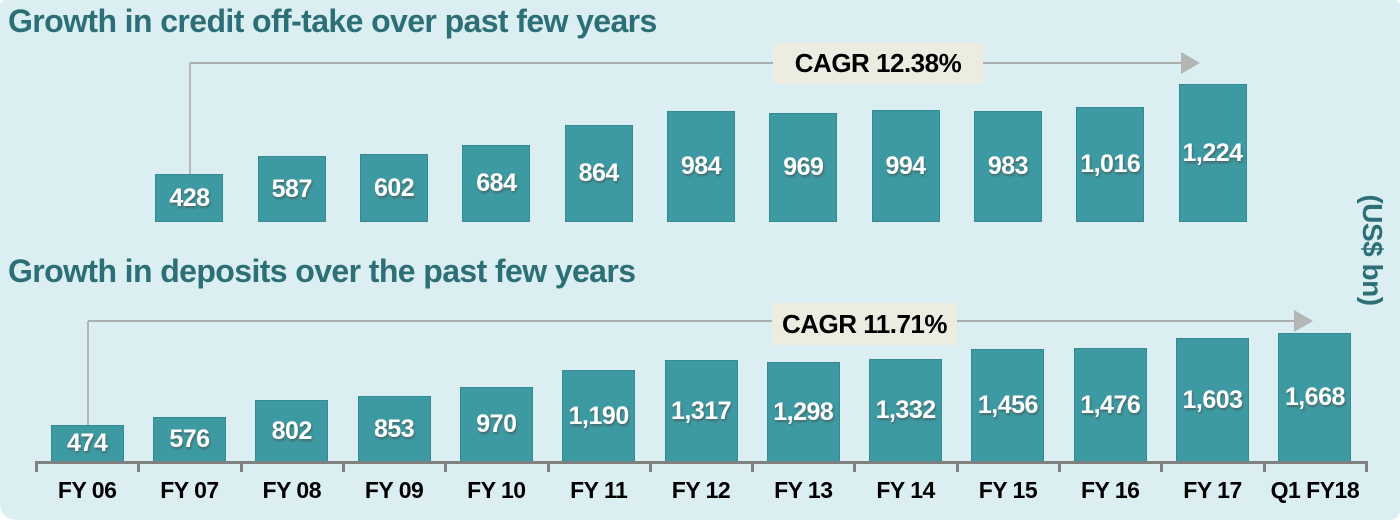 This screenshot has width=1400, height=520. I want to click on bar-value-label: 864, so click(599, 173).